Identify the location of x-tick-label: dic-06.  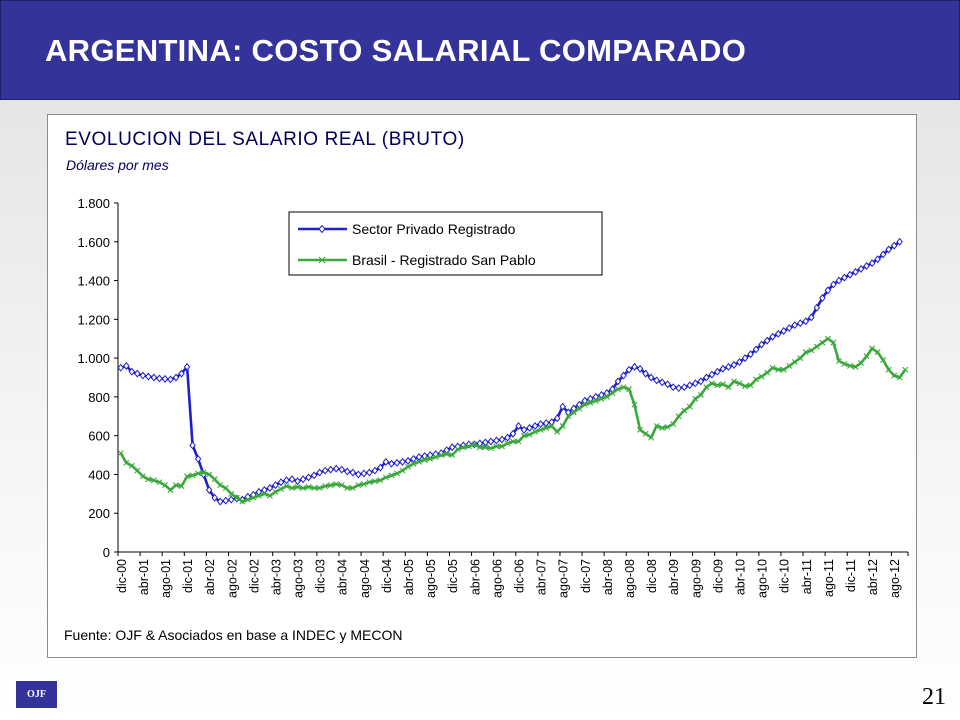
(520, 576).